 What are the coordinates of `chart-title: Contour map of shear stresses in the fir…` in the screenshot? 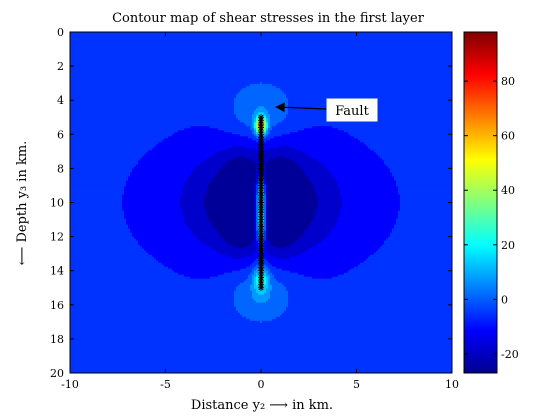 It's located at (268, 18).